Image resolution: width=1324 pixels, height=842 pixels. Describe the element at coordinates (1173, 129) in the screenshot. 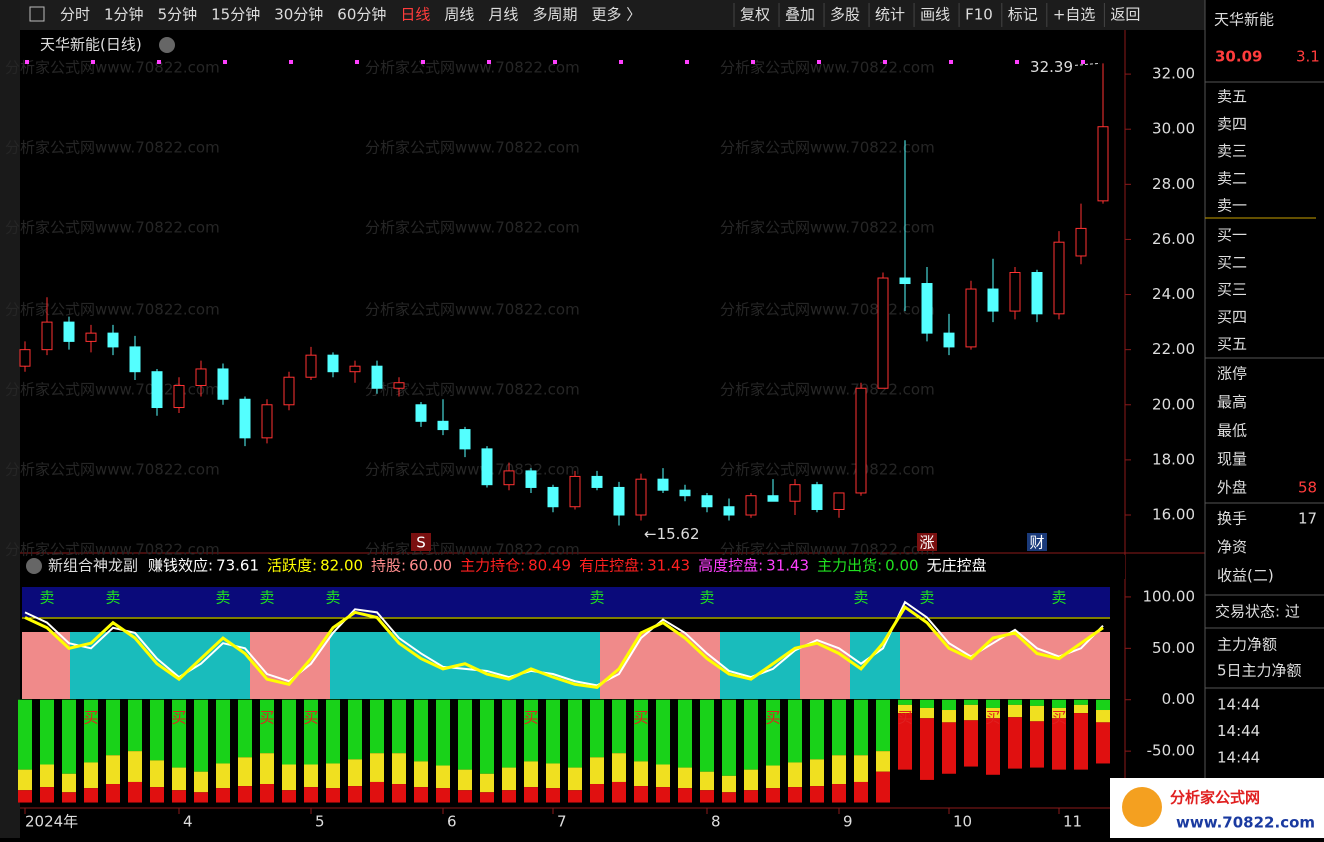

I see `y-tick-label: 30.00` at that location.